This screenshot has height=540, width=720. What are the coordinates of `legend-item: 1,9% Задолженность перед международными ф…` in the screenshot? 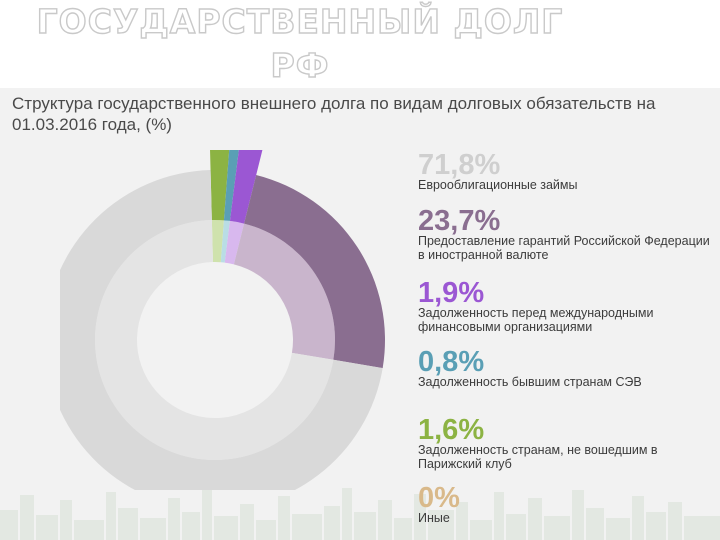 It's located at (565, 306).